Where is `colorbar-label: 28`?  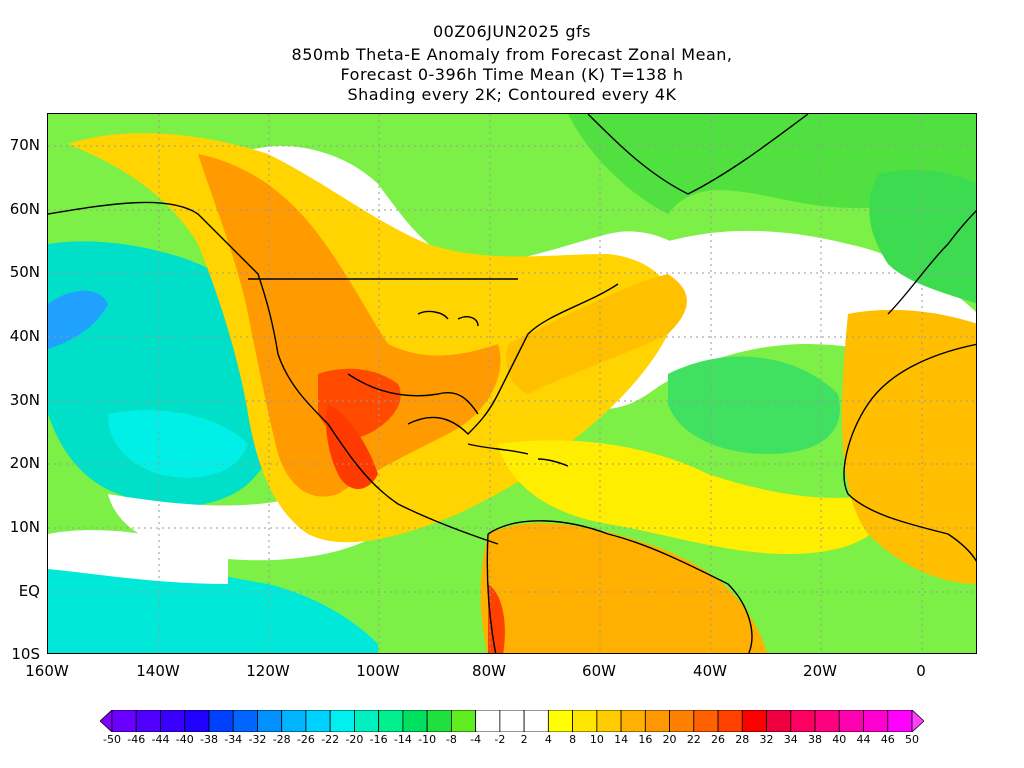
colorbar-label: 28 is located at coordinates (742, 739).